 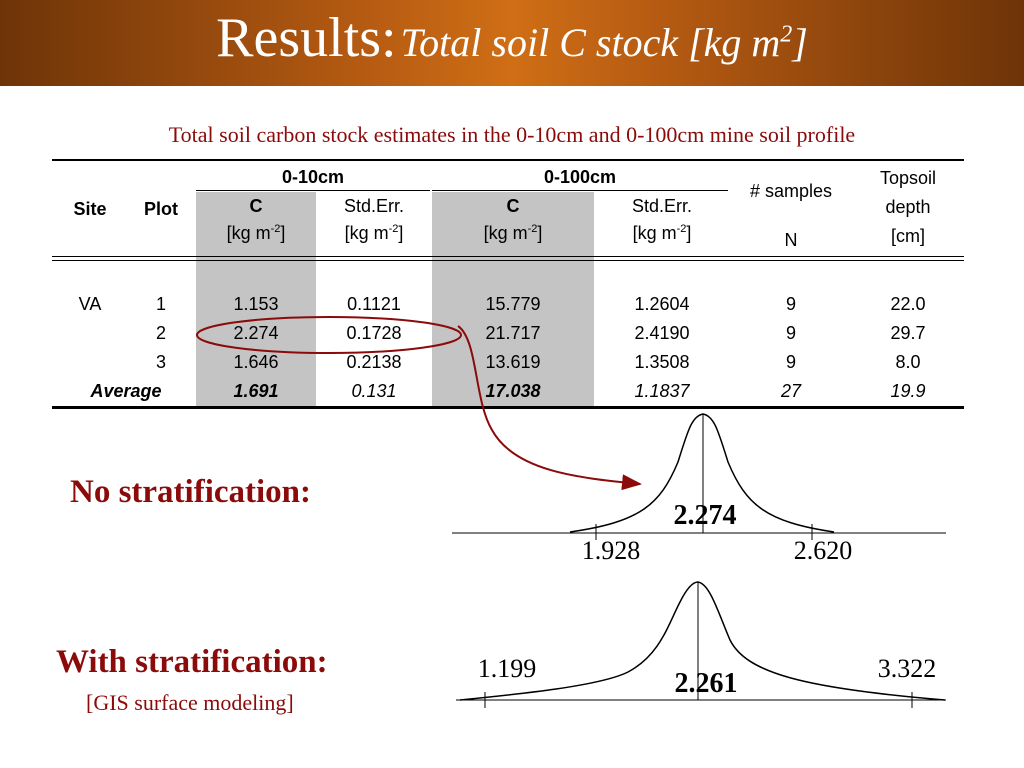 I want to click on cell-se100: 1.2604, so click(x=662, y=304).